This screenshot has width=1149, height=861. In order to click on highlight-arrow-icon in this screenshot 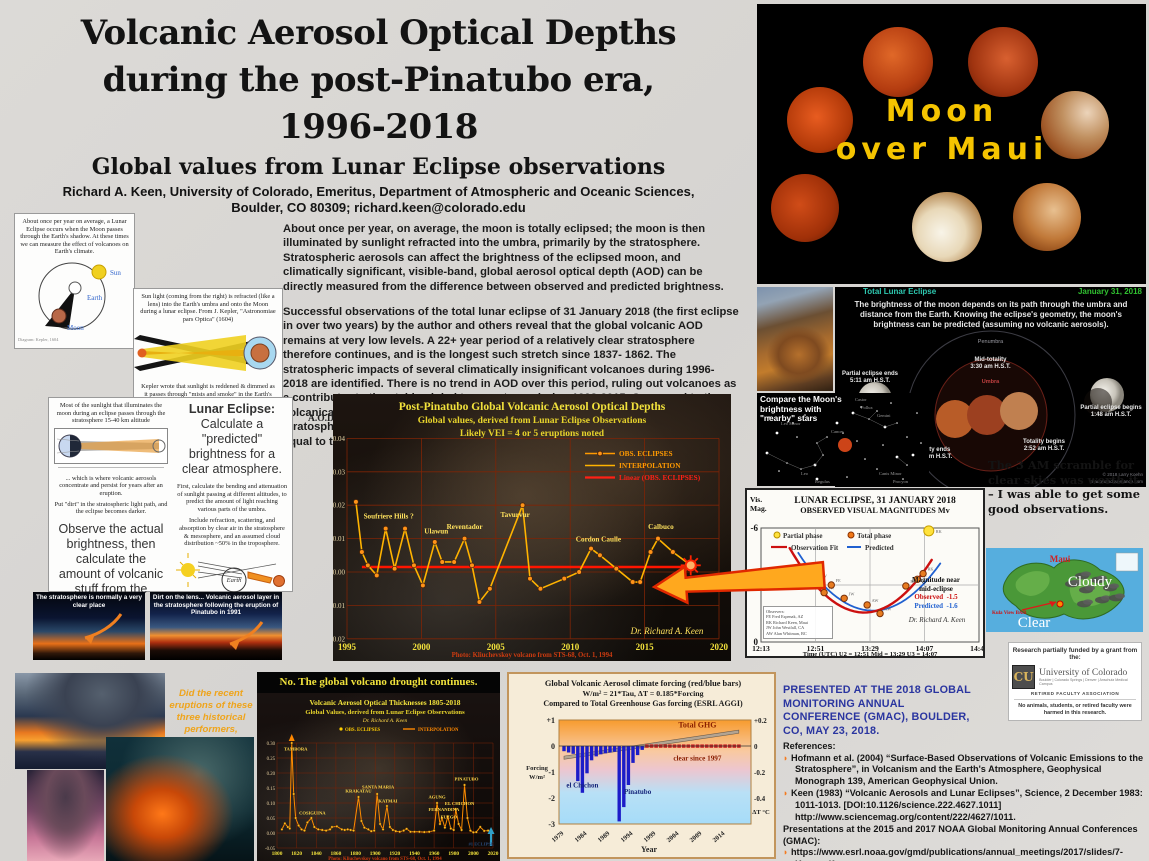, I will do `click(739, 582)`.